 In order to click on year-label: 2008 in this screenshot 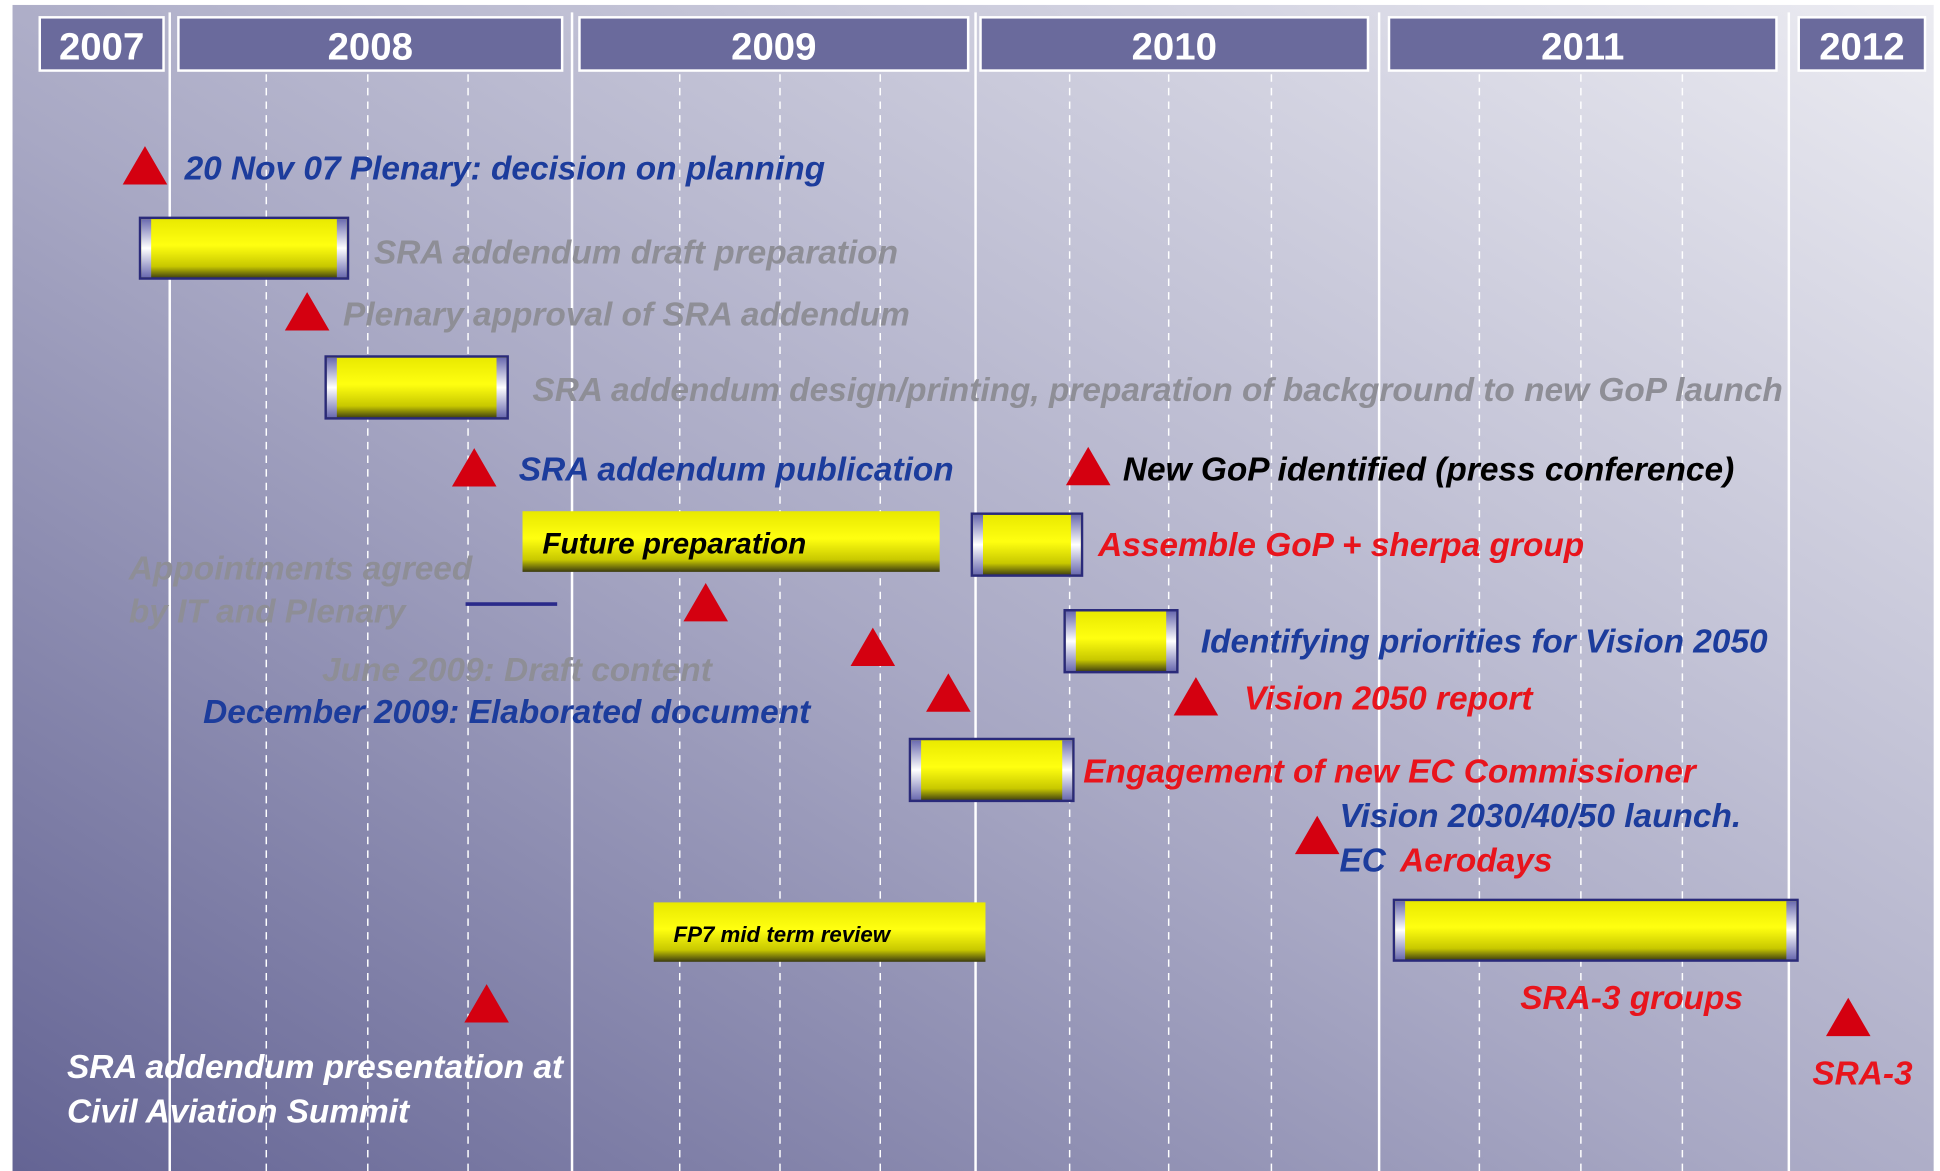, I will do `click(370, 46)`.